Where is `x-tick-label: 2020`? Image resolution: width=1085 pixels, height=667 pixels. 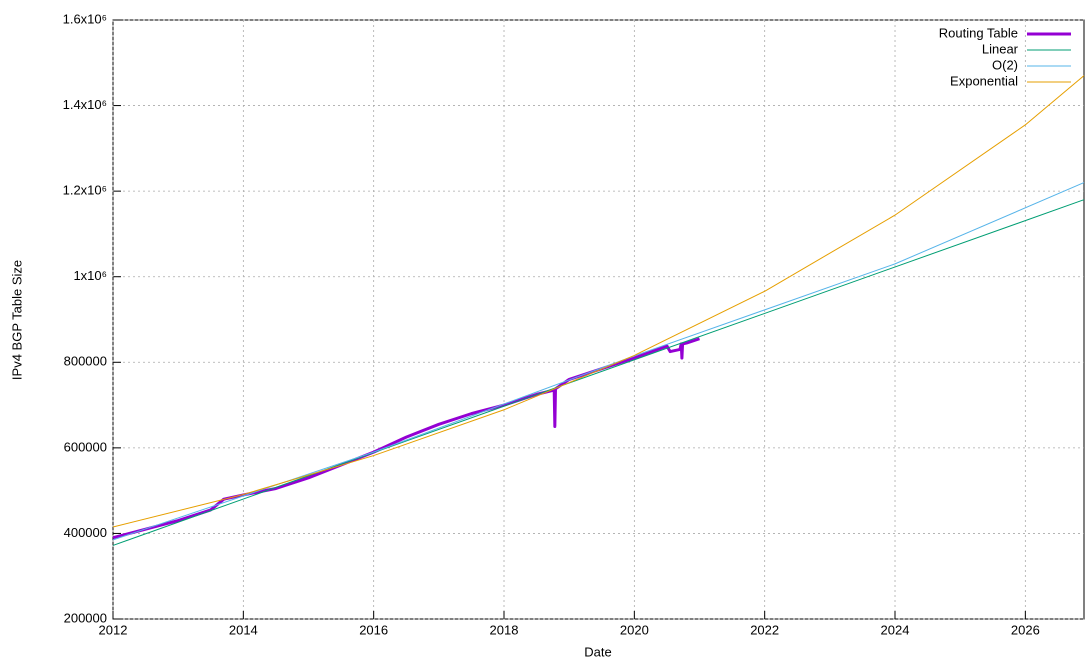
x-tick-label: 2020 is located at coordinates (634, 629).